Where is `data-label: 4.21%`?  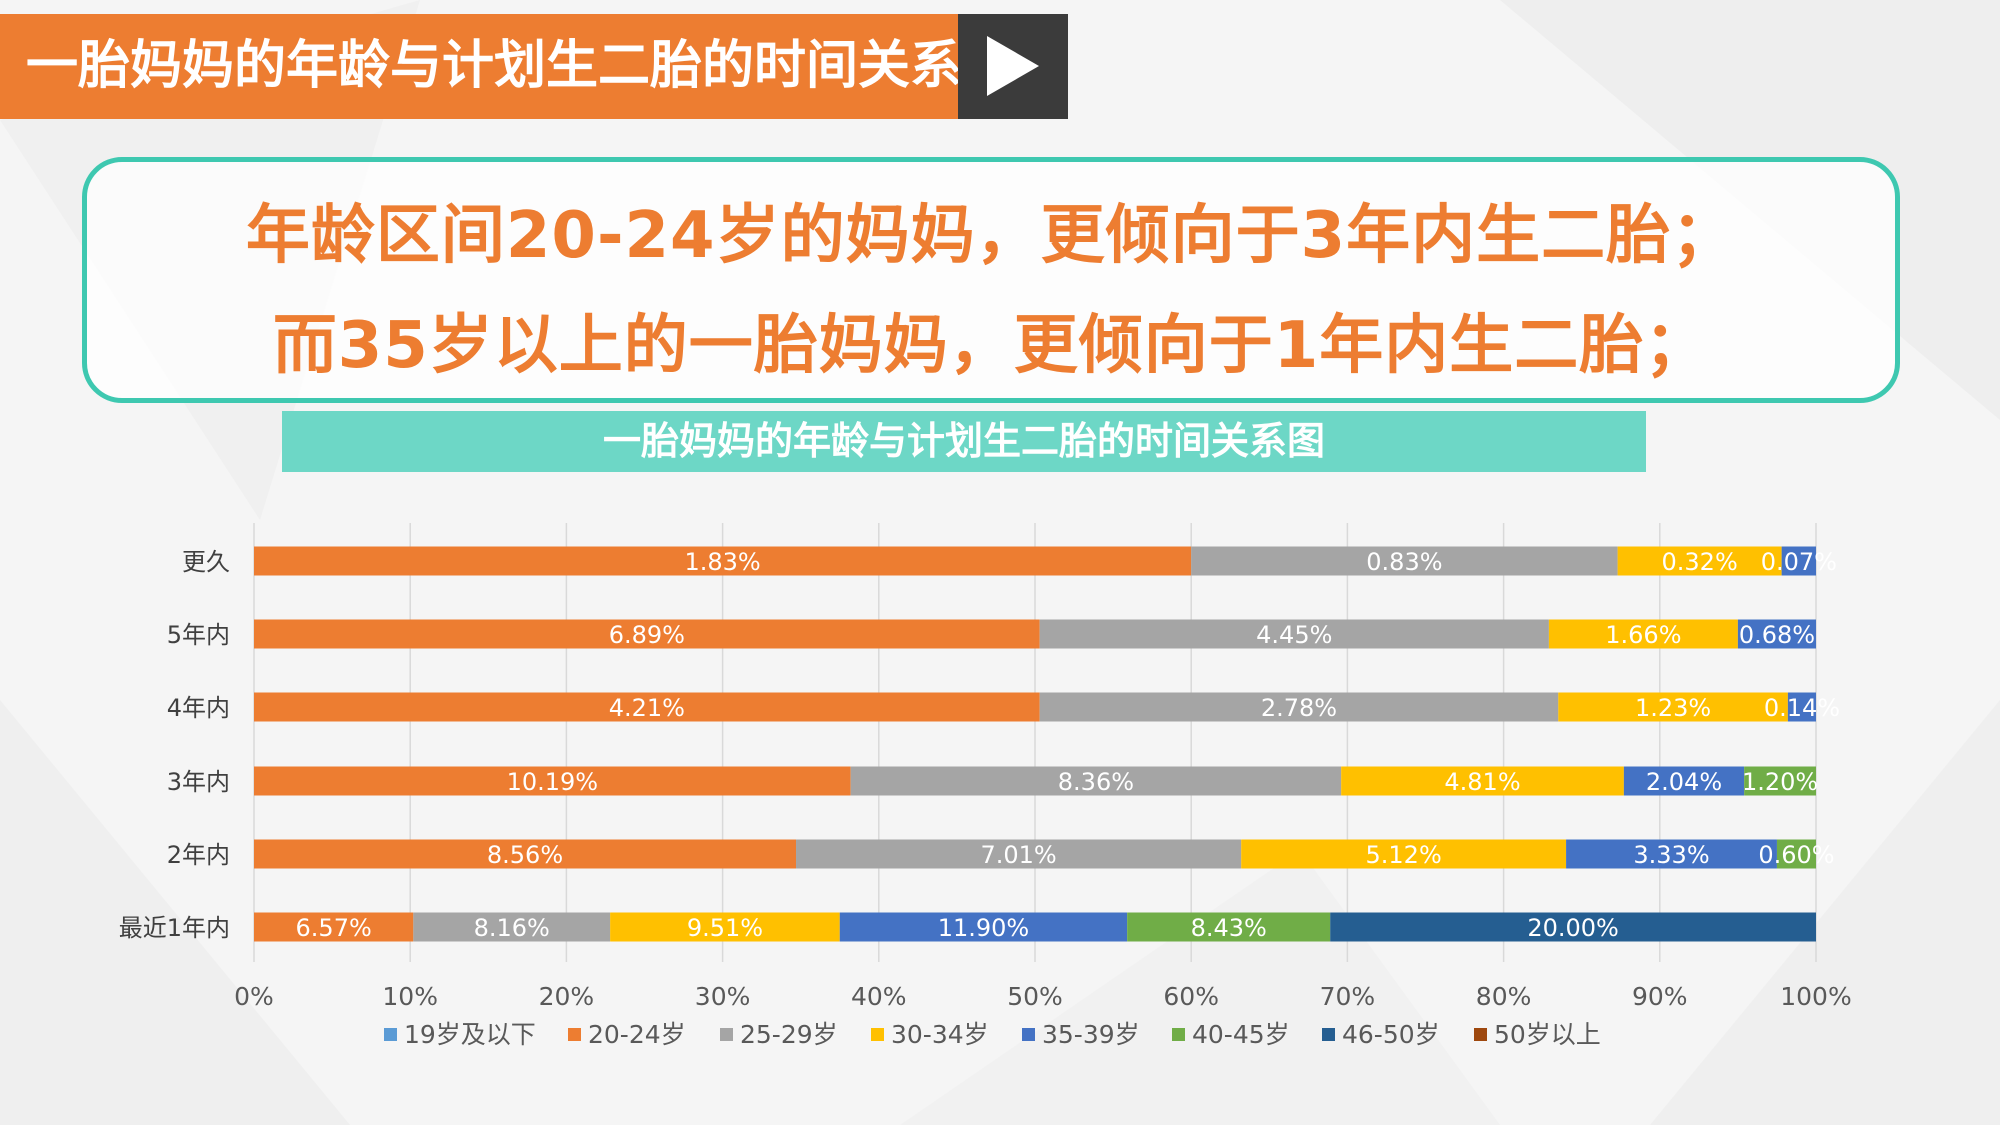 data-label: 4.21% is located at coordinates (647, 708).